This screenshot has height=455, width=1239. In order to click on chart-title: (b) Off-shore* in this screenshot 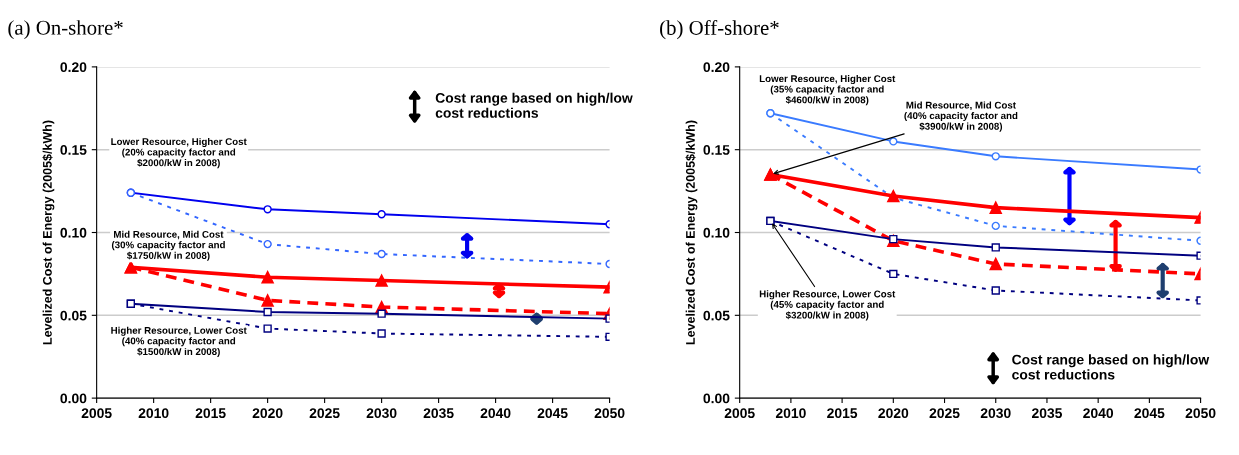, I will do `click(719, 30)`.